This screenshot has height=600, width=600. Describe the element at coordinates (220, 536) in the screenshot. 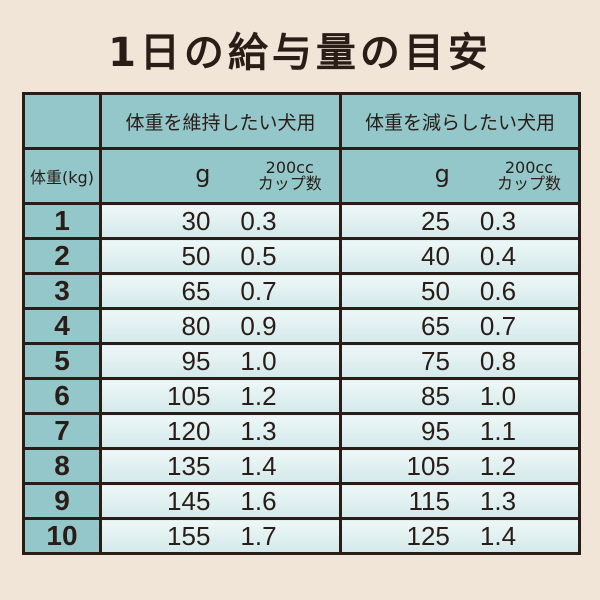

I see `maintain-cell: 155 1.7` at that location.